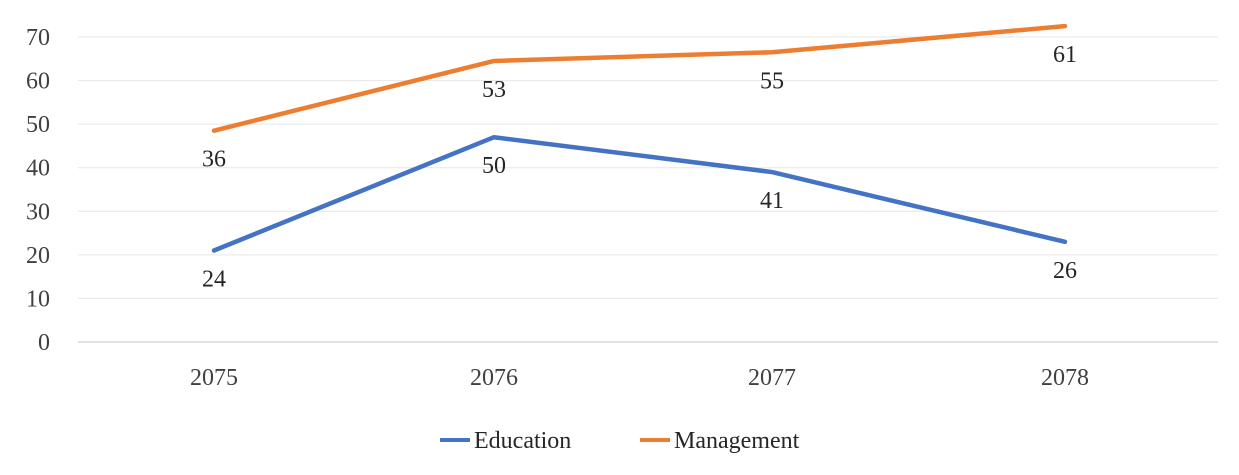  Describe the element at coordinates (1065, 378) in the screenshot. I see `x-tick-label: 2078` at that location.